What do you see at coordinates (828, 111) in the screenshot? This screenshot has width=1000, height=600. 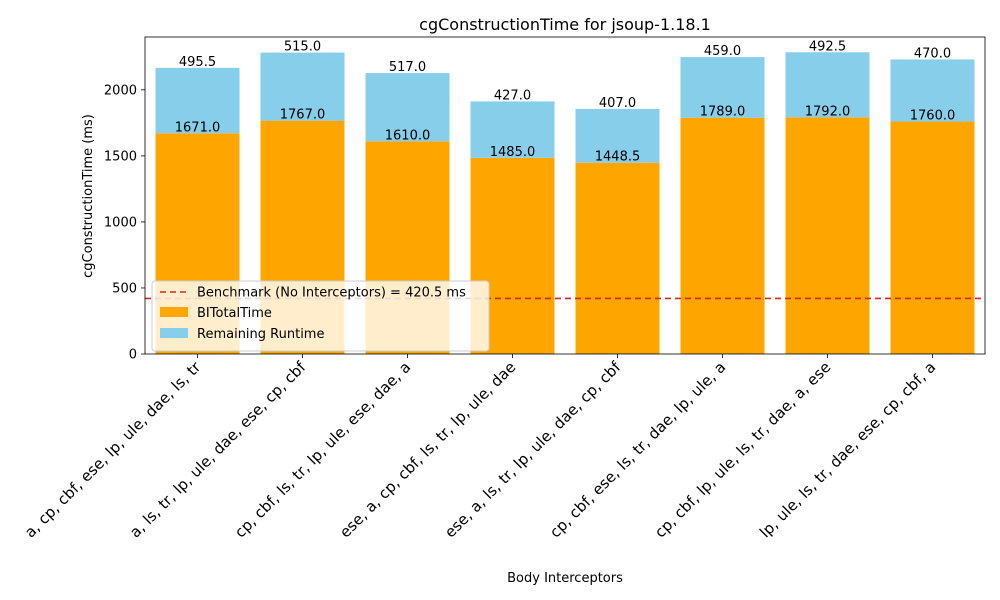 I see `data-label-bitotaltime: 1792.0` at bounding box center [828, 111].